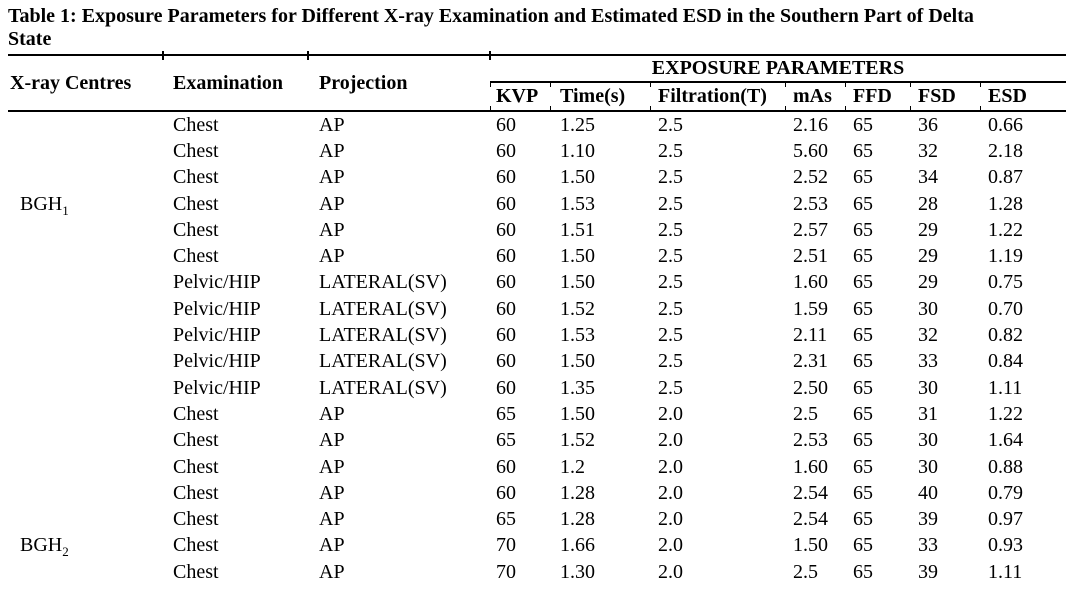 Image resolution: width=1074 pixels, height=614 pixels. I want to click on table-row: Chest AP 60 1.2 2.0 1.60 65 30 0.88, so click(537, 467).